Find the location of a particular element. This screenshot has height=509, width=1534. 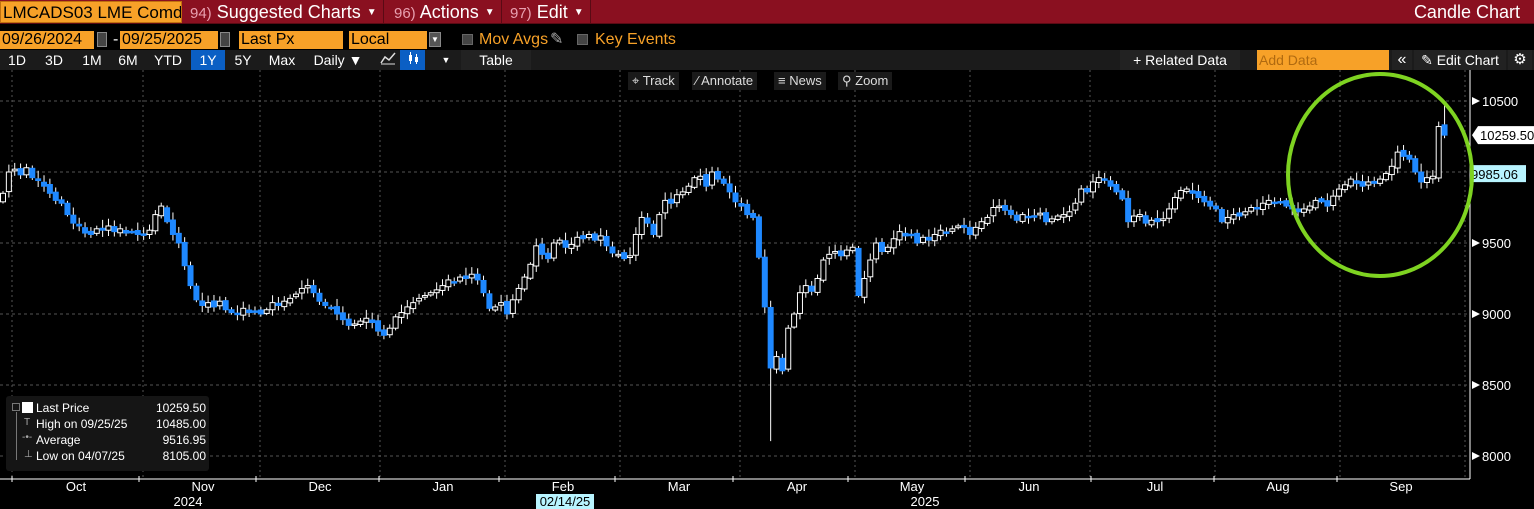

x-tick-label: Aug is located at coordinates (1277, 486).